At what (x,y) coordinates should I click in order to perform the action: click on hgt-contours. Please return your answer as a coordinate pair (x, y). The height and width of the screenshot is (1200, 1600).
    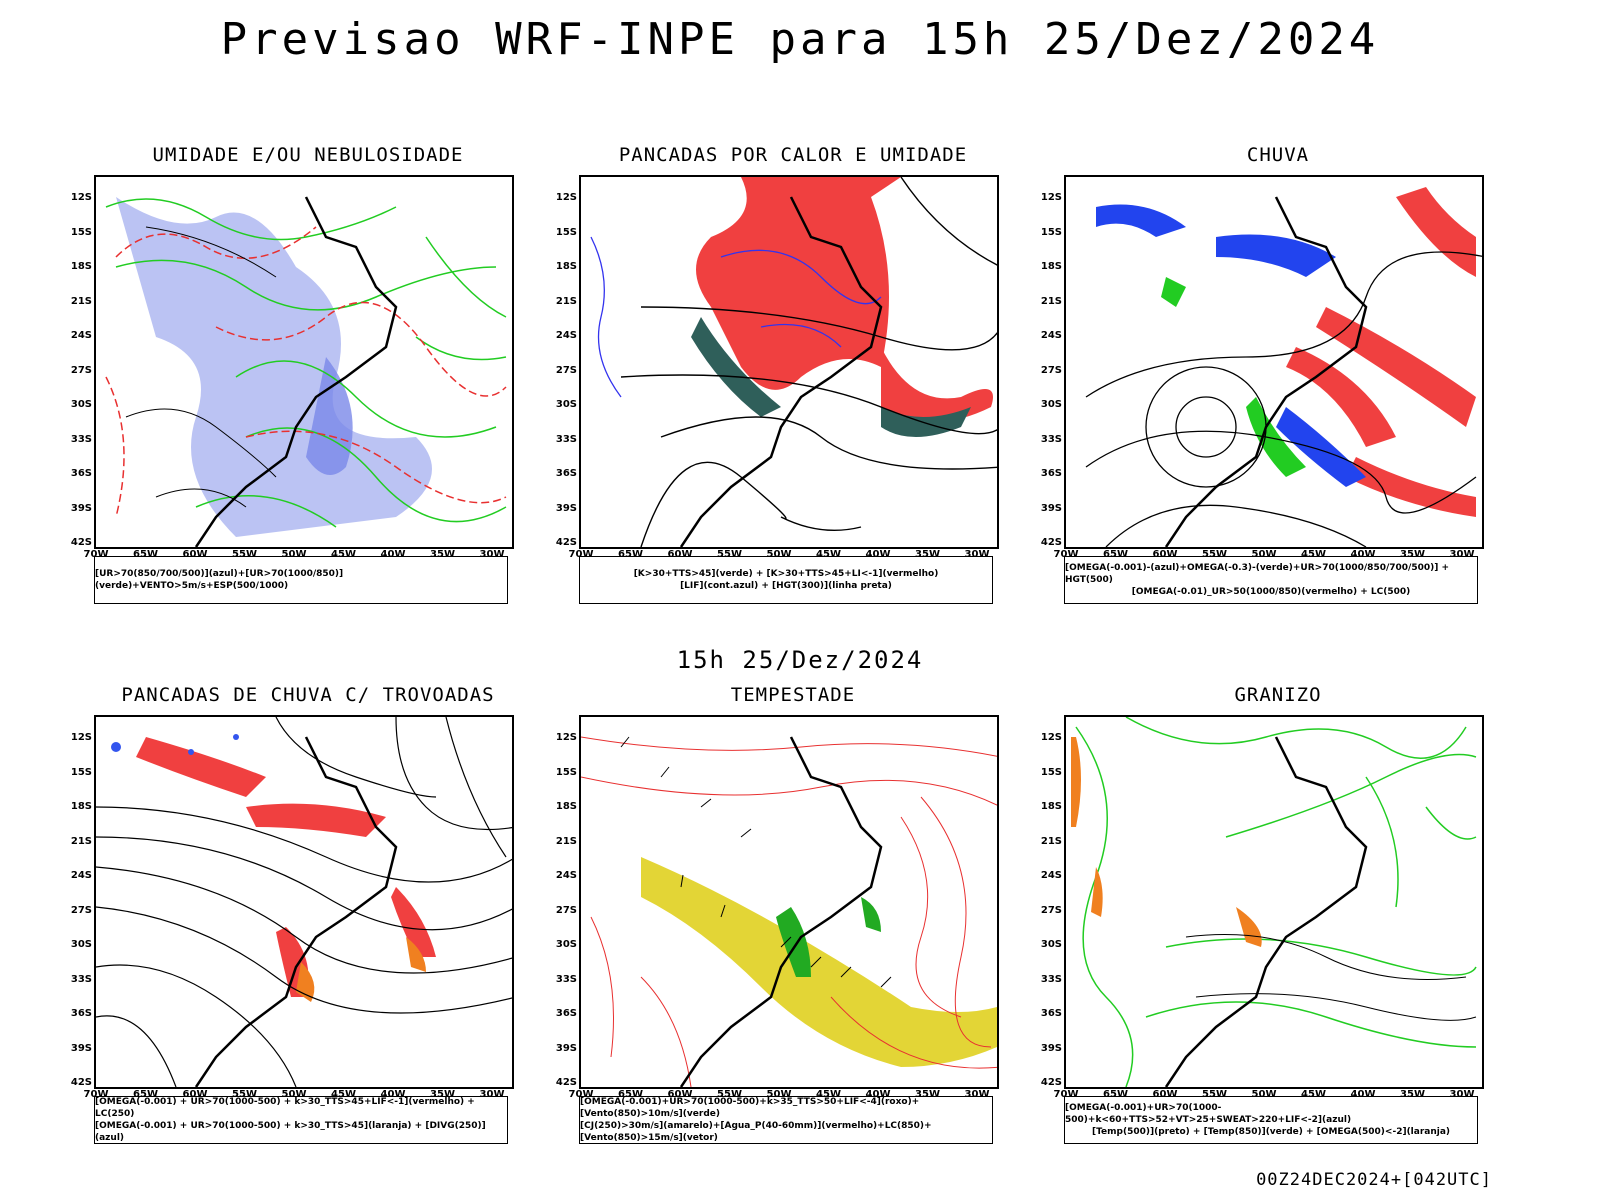
    Looking at the image, I should click on (808, 362).